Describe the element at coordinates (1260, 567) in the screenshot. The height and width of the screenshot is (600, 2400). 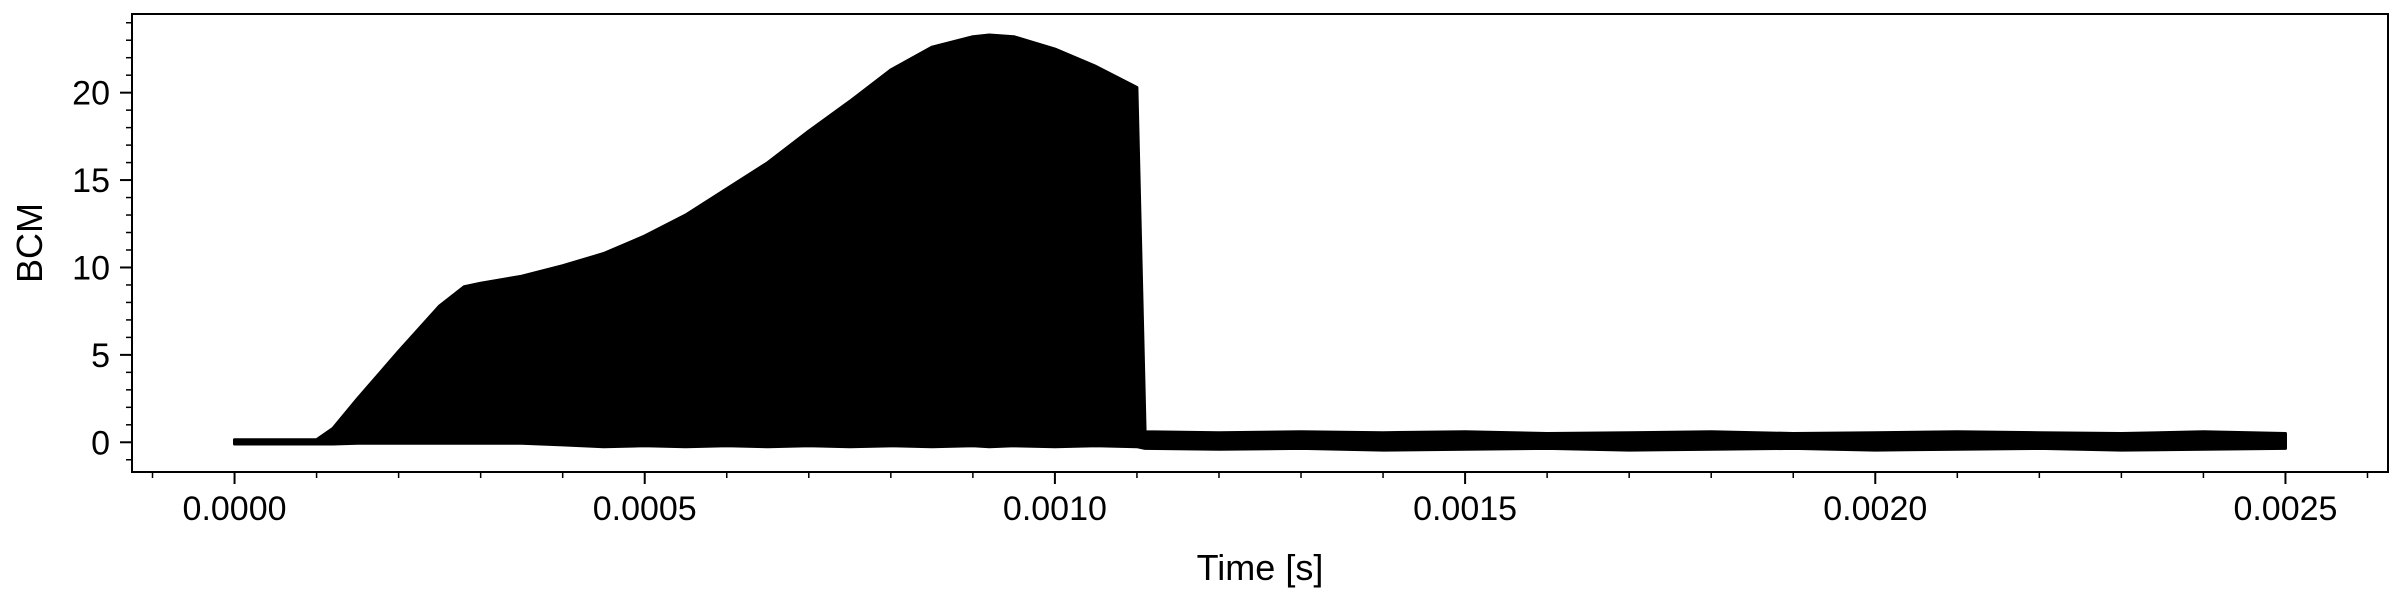
I see `x-axis-label: Time [s]` at that location.